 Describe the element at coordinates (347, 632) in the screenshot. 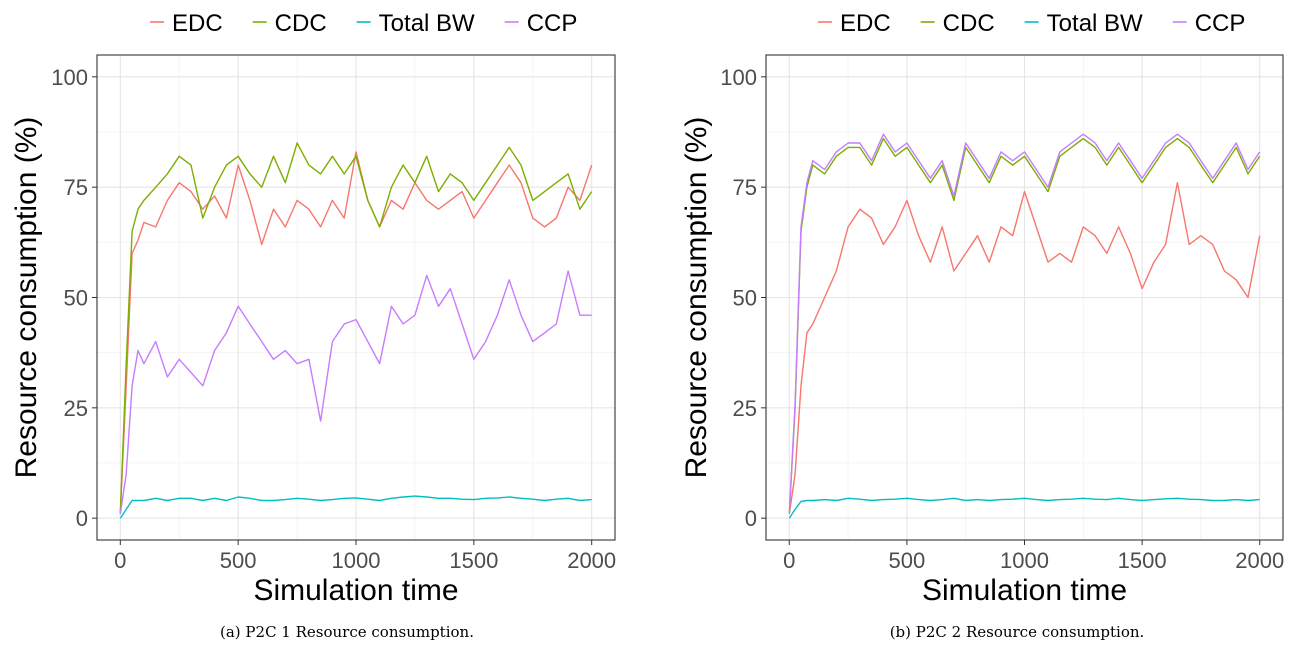

I see `caption-a: (a) P2C 1 Resource consumption.` at that location.